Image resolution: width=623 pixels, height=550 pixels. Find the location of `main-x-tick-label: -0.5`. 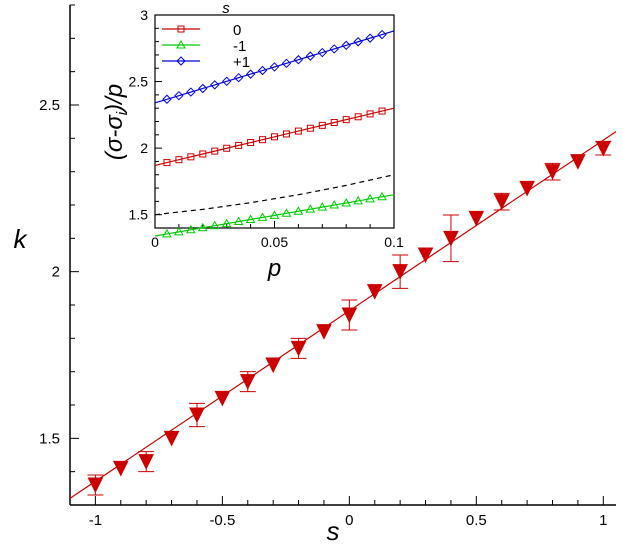

main-x-tick-label: -0.5 is located at coordinates (222, 520).